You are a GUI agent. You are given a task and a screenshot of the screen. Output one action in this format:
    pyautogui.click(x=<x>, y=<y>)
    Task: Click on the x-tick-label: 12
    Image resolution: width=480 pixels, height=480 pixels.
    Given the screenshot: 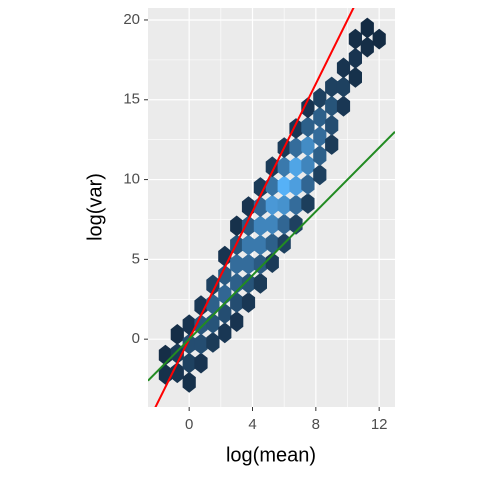 What is the action you would take?
    pyautogui.click(x=379, y=424)
    